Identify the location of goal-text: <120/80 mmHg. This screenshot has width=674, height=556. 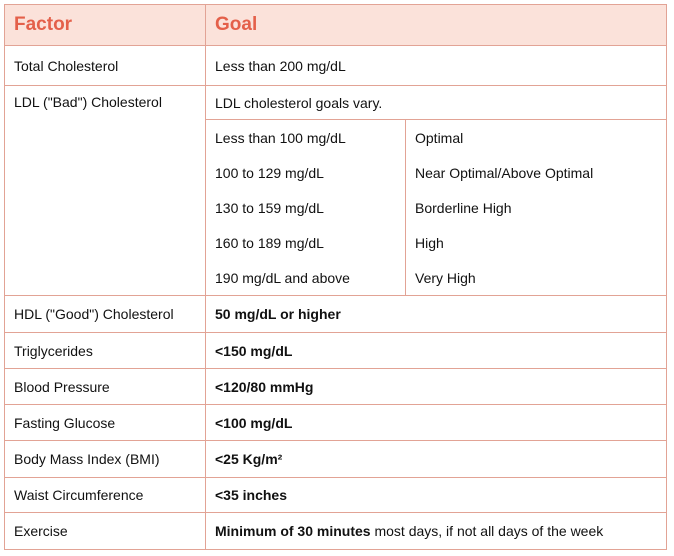
(264, 386).